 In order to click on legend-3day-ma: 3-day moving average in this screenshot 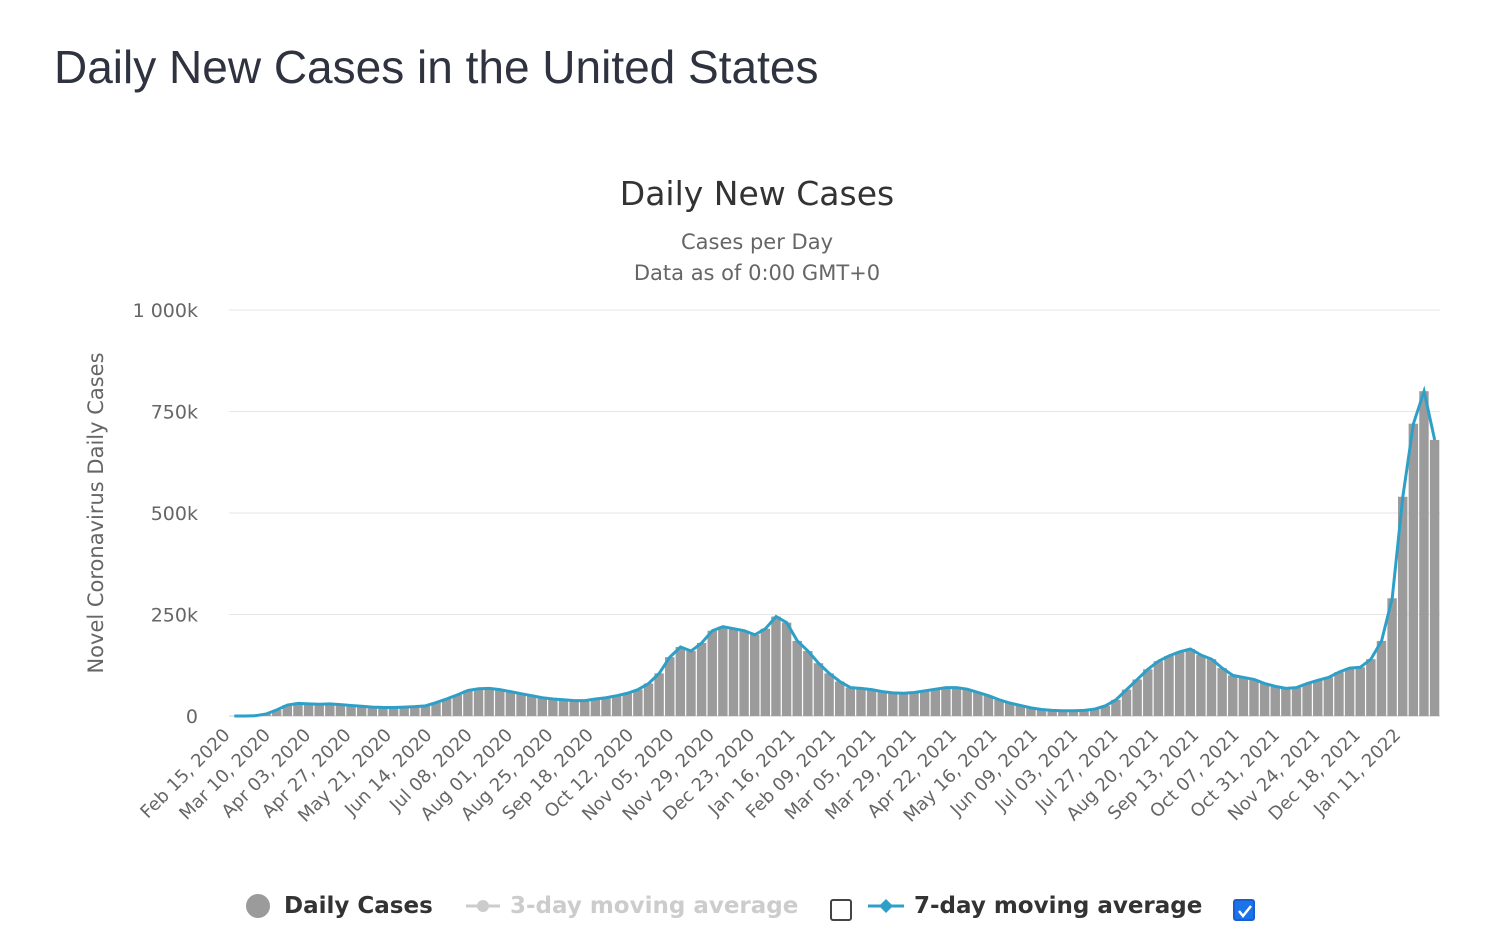, I will do `click(632, 906)`.